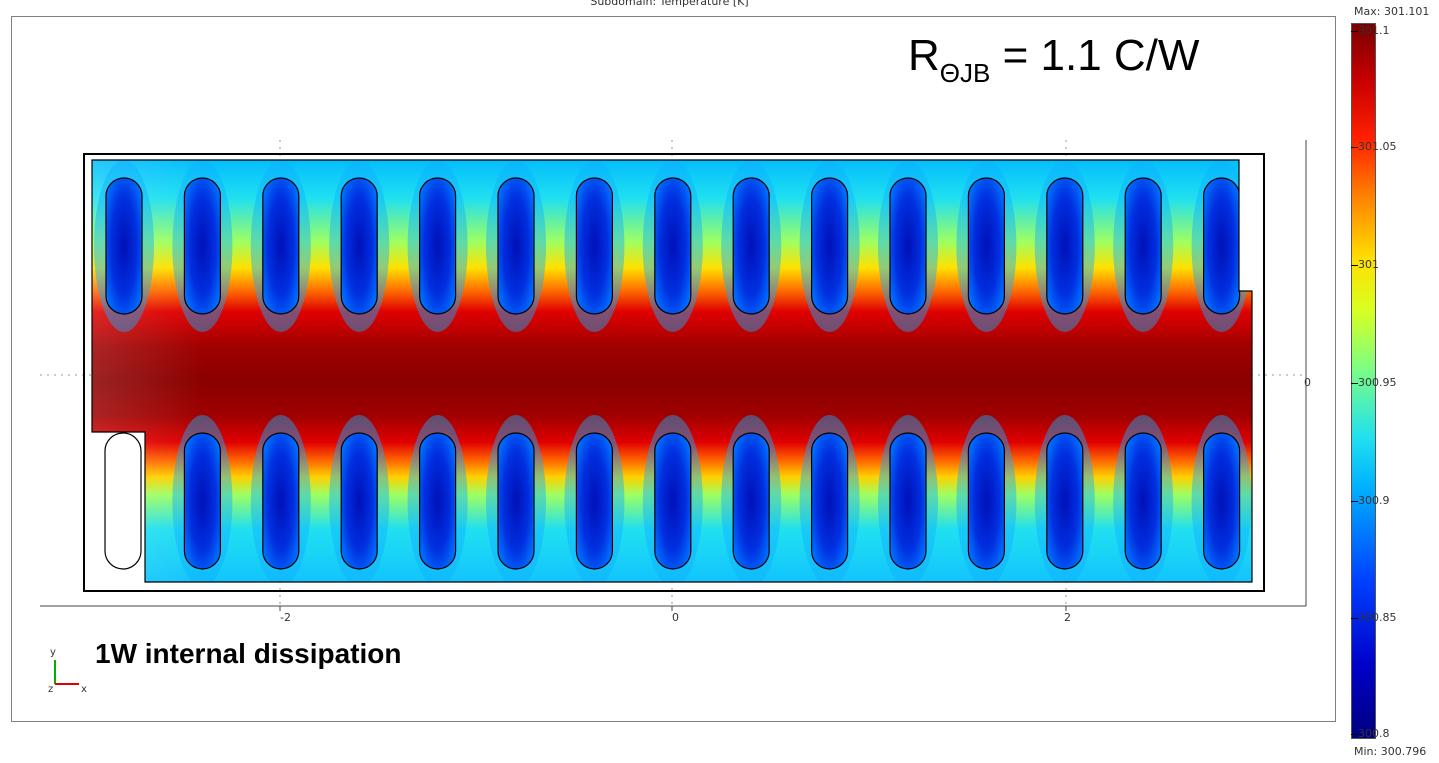 This screenshot has height=763, width=1439. I want to click on colorbar, so click(1363, 381).